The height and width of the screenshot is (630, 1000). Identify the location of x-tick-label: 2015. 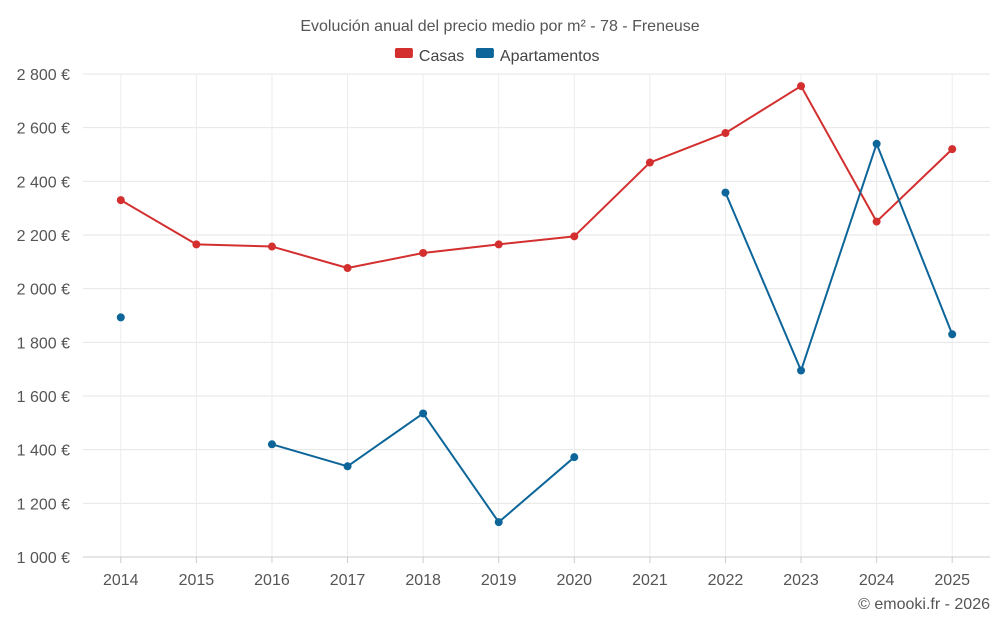
(197, 580).